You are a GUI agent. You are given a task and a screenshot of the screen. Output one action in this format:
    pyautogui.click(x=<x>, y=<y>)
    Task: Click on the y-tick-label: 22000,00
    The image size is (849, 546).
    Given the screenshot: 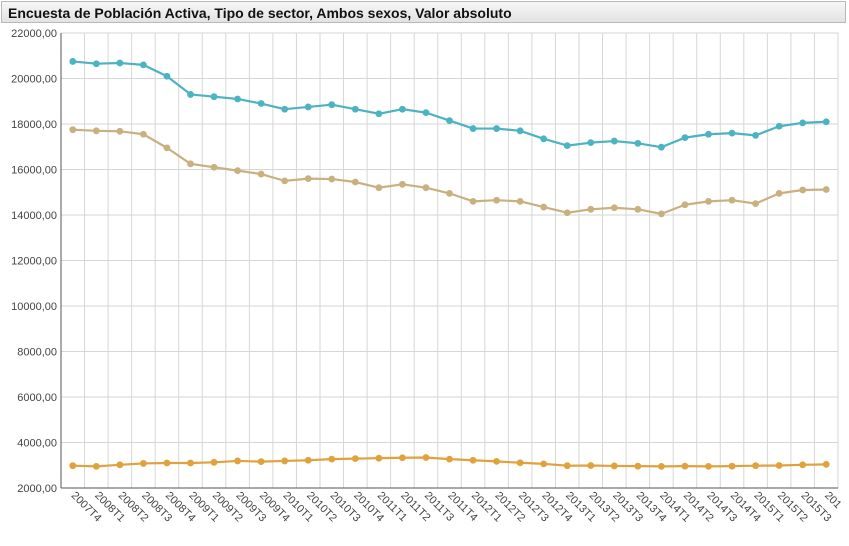 What is the action you would take?
    pyautogui.click(x=34, y=34)
    